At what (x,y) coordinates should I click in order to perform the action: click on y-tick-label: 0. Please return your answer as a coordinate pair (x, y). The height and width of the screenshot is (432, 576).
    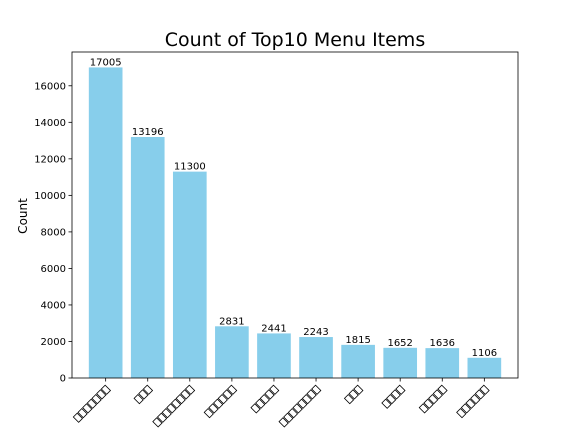
    Looking at the image, I should click on (63, 379).